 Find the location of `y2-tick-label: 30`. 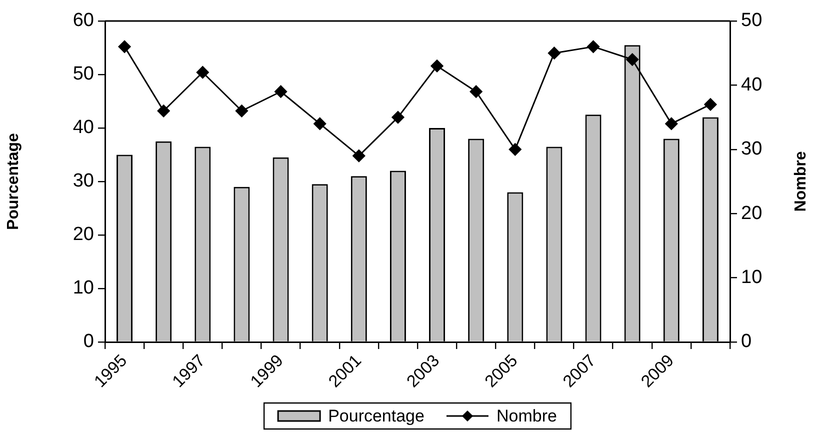

y2-tick-label: 30 is located at coordinates (751, 149).